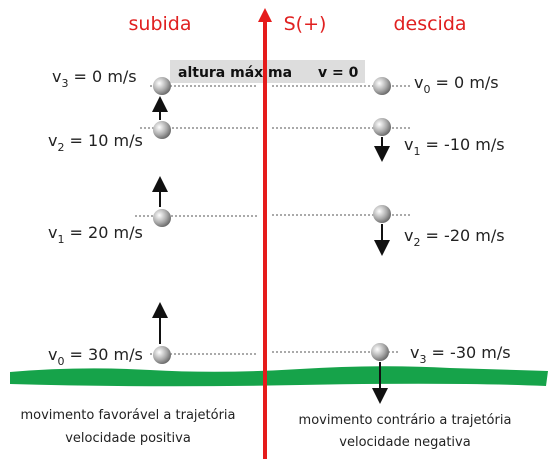 The height and width of the screenshot is (459, 550). Describe the element at coordinates (127, 415) in the screenshot. I see `footer-left-1: movimento favorável a trajetória` at that location.